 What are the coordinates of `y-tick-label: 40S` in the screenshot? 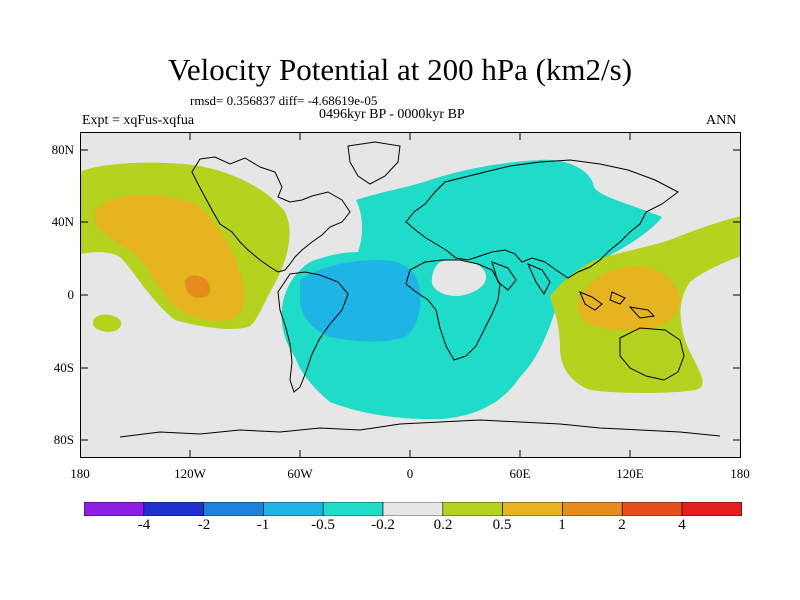 It's located at (63, 367).